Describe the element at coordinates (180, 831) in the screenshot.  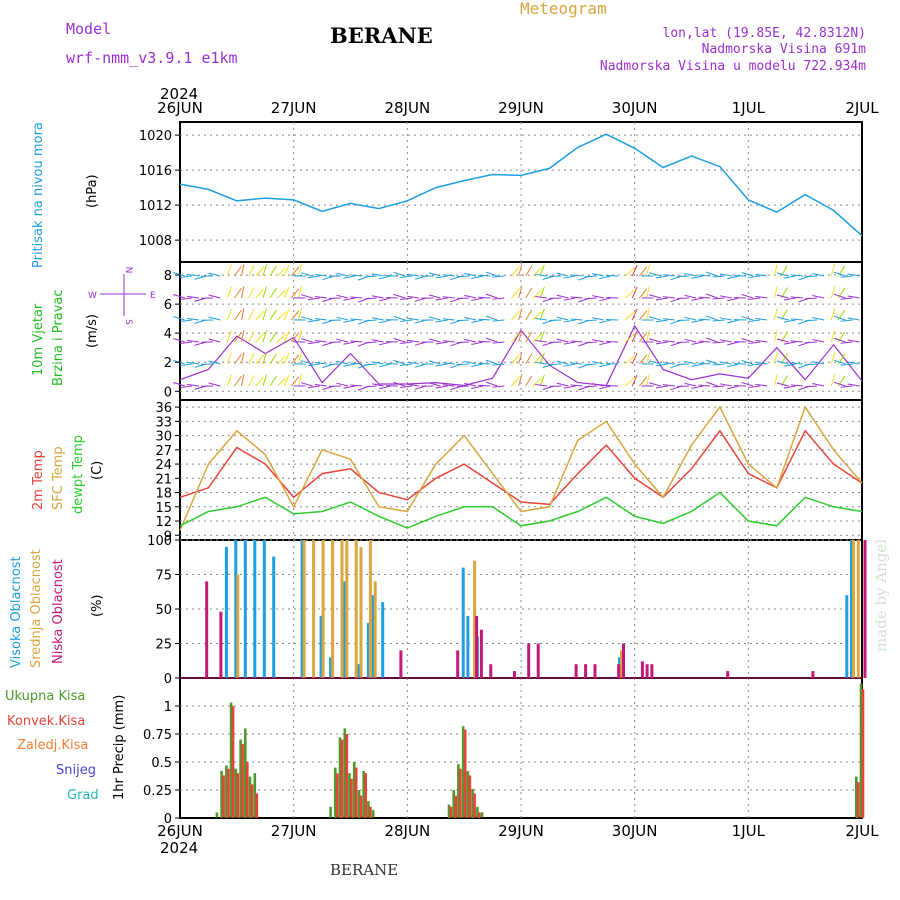
I see `x-tick-label-bottom: 26JUN` at that location.